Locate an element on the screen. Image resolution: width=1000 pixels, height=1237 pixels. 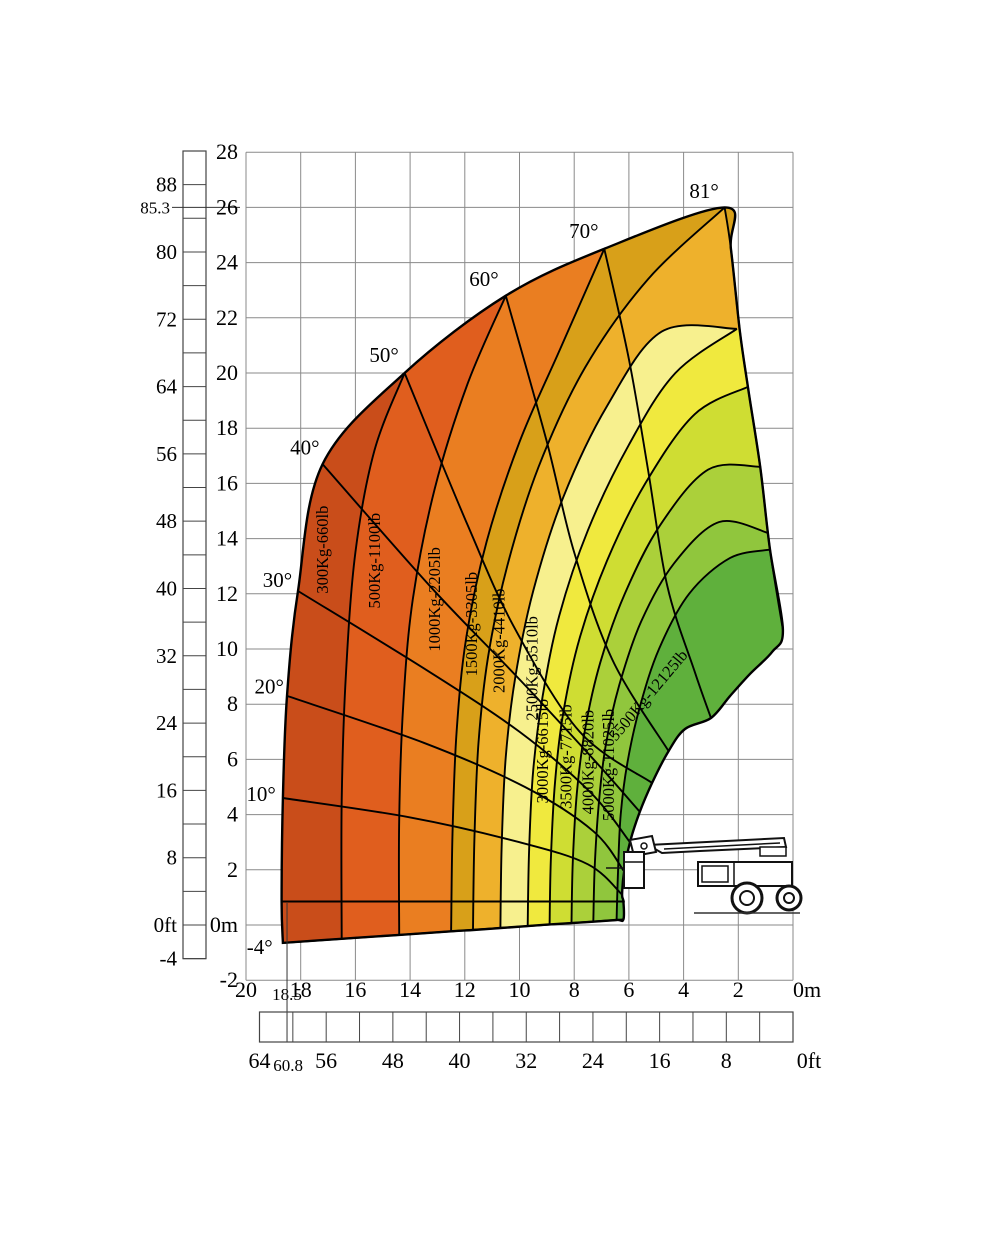
angle-label: 70° is located at coordinates (583, 231).